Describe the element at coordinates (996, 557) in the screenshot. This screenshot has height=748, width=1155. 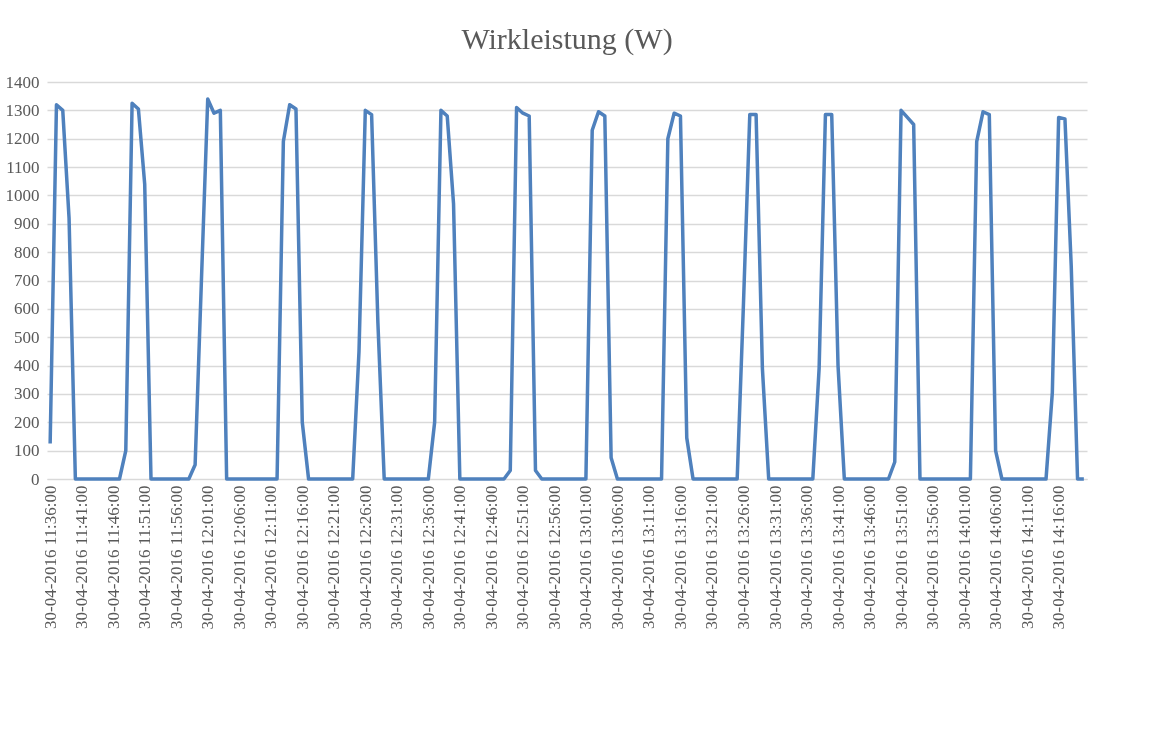
I see `x-tick-label: 30-04-2016 14:06:00` at that location.